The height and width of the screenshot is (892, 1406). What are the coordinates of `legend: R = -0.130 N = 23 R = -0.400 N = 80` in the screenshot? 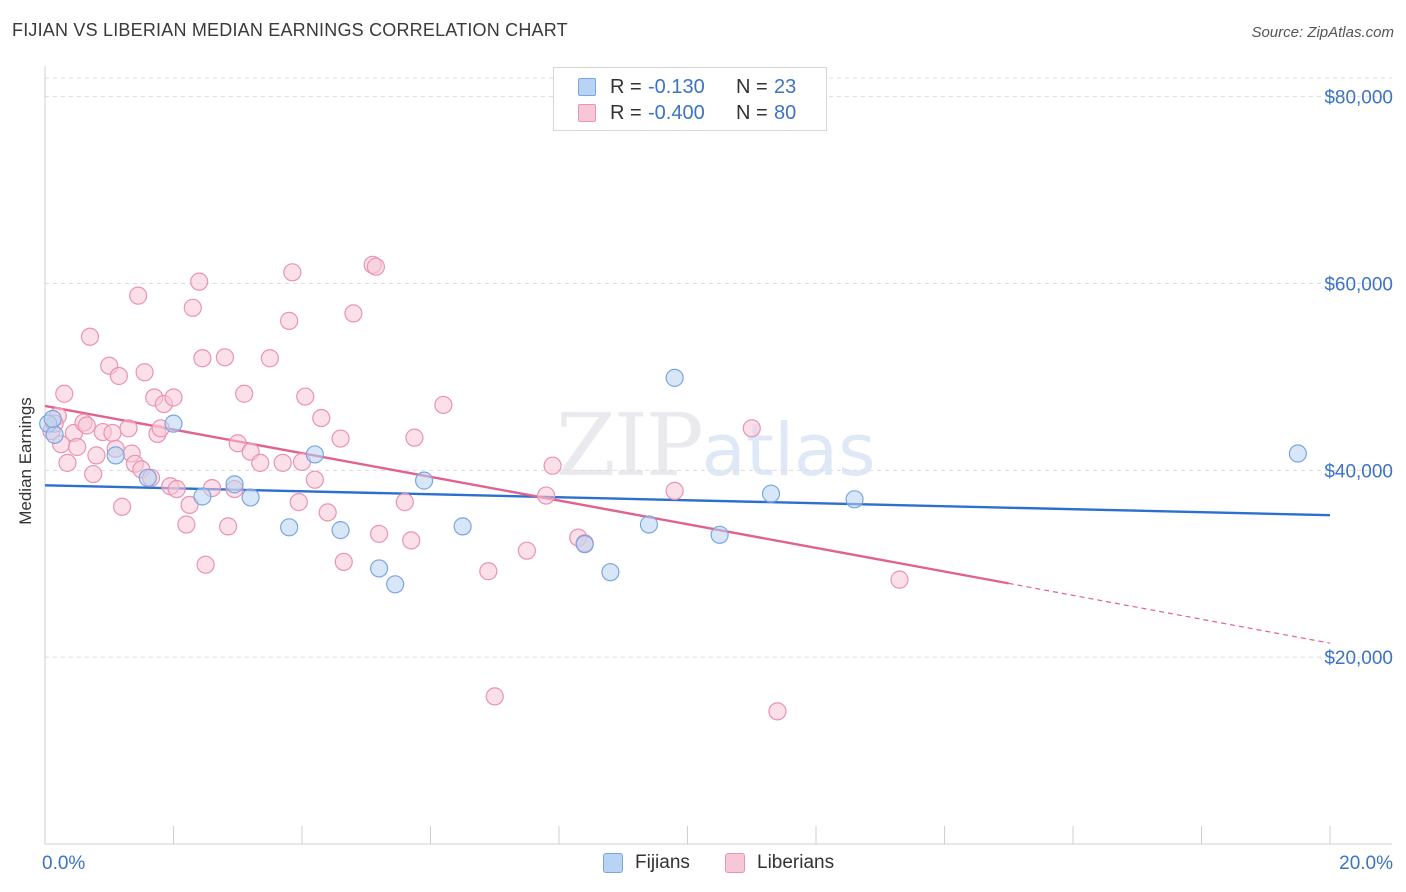 It's located at (690, 99).